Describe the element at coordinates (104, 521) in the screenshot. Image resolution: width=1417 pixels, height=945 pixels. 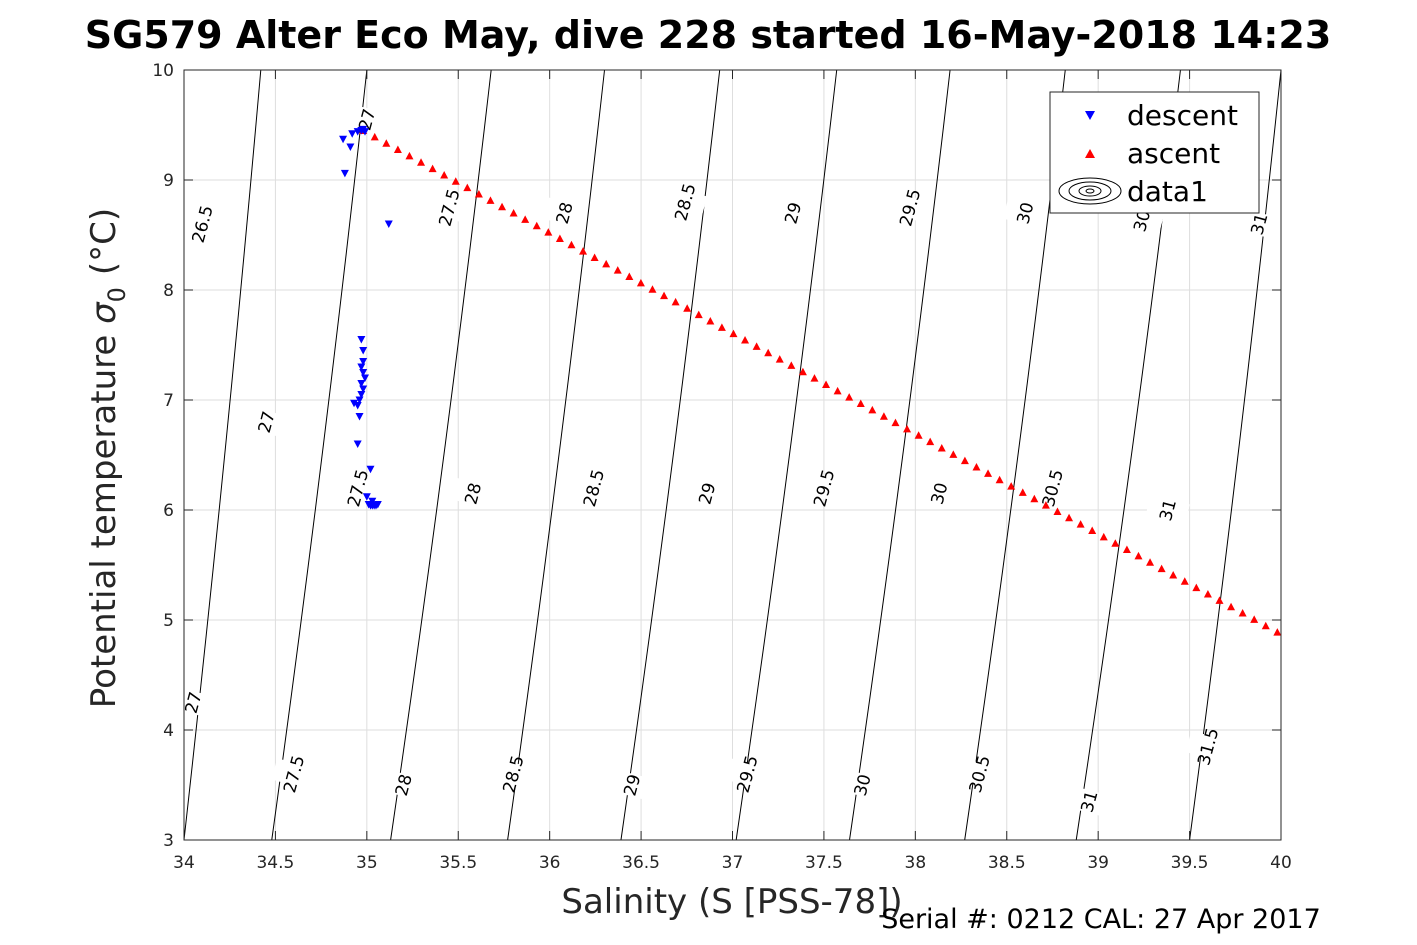
I see `y-axis-label-text: Potential temperature` at that location.